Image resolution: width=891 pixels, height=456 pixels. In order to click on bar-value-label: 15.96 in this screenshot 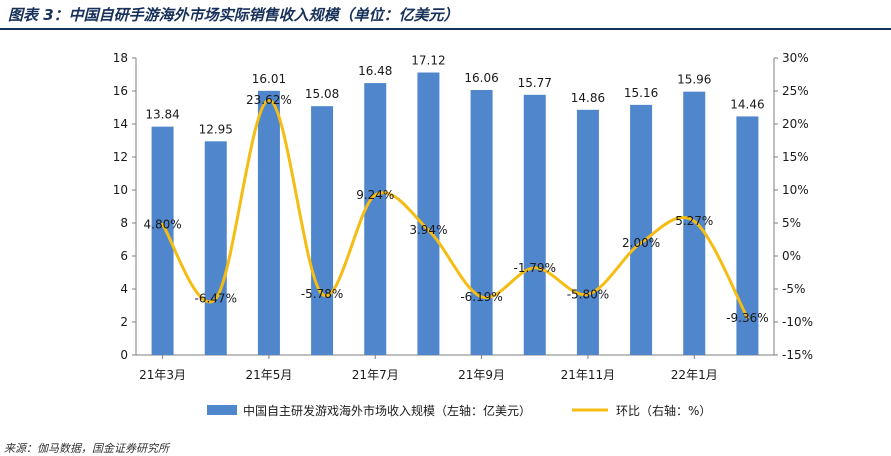, I will do `click(694, 80)`.